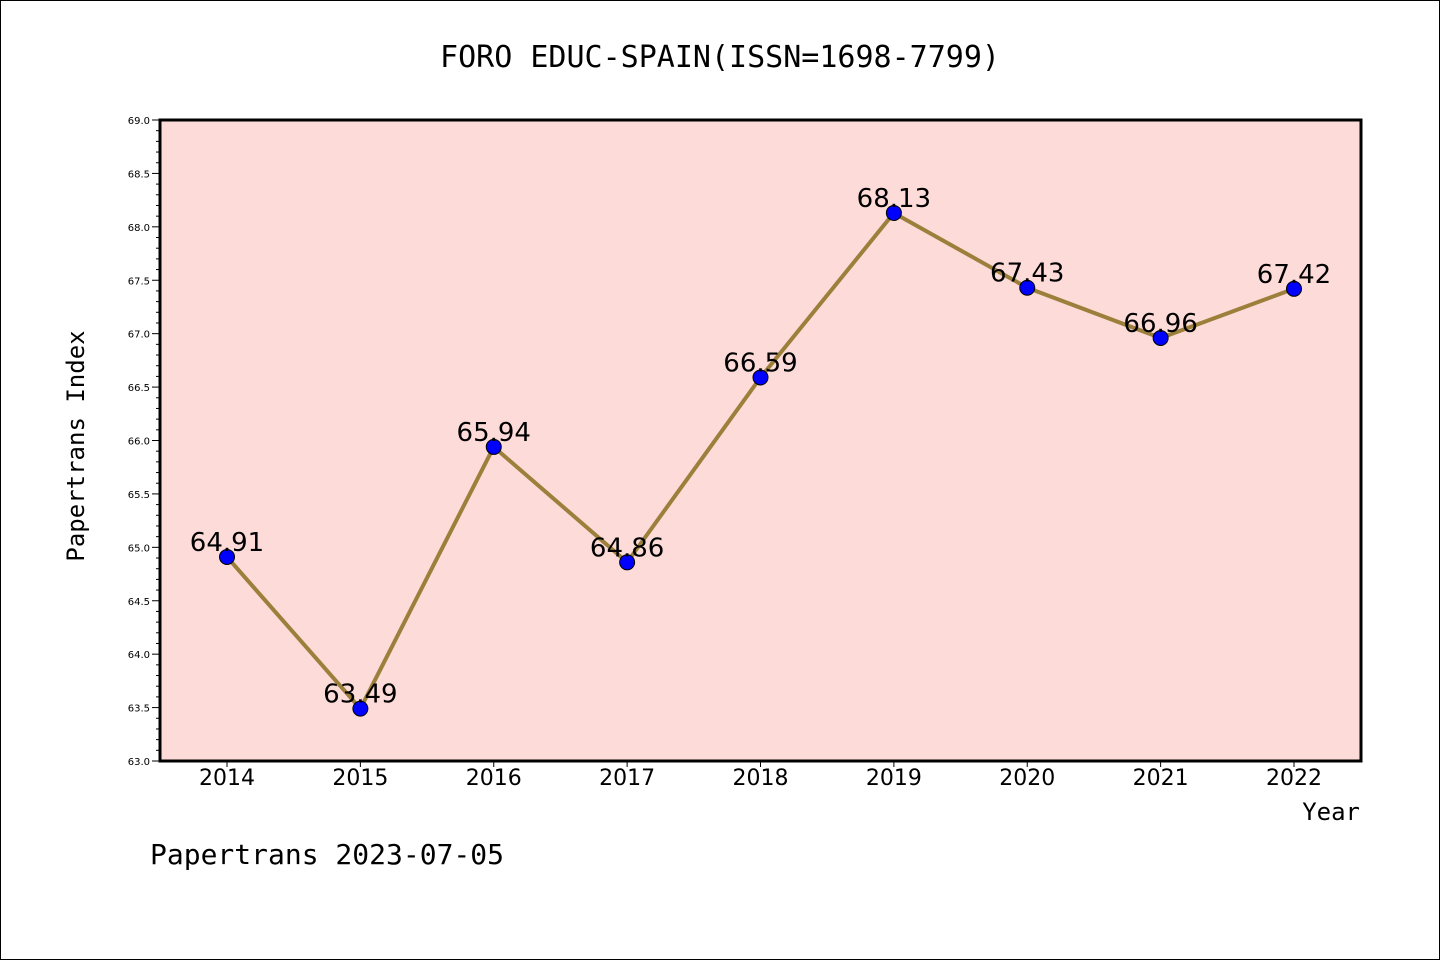 This screenshot has width=1440, height=960. I want to click on chart-title: FORO EDUC-SPAIN(ISSN=1698-7799), so click(720, 57).